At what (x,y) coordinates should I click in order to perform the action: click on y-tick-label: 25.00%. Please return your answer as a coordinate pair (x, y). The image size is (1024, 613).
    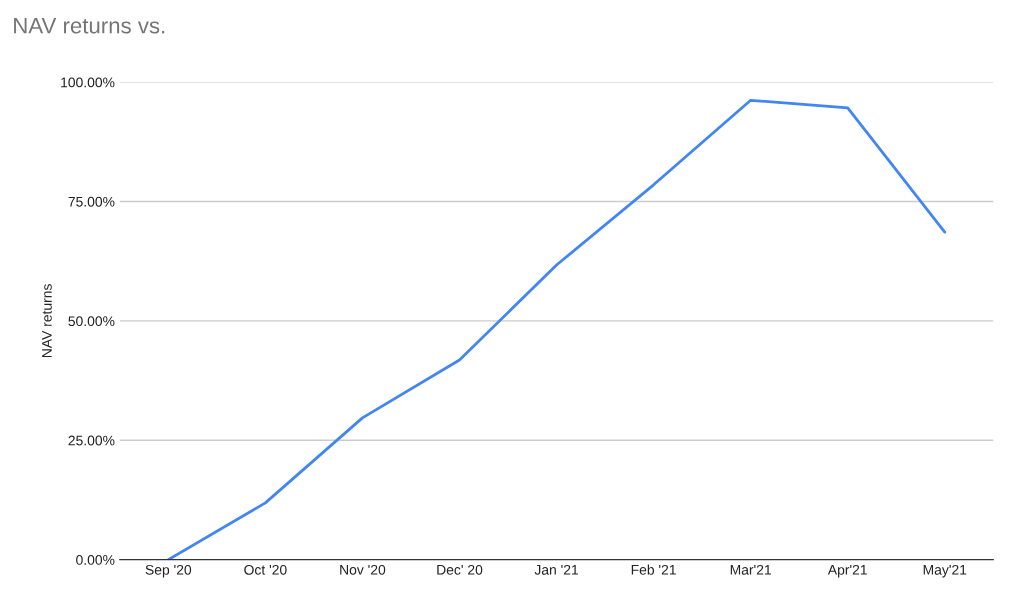
    Looking at the image, I should click on (91, 440).